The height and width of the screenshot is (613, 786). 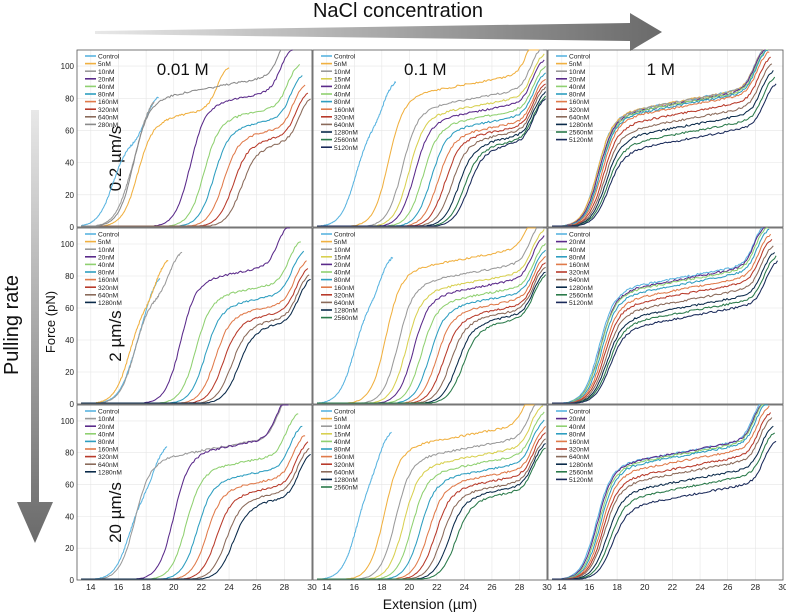 What do you see at coordinates (72, 580) in the screenshot?
I see `y-tick-label: 0` at bounding box center [72, 580].